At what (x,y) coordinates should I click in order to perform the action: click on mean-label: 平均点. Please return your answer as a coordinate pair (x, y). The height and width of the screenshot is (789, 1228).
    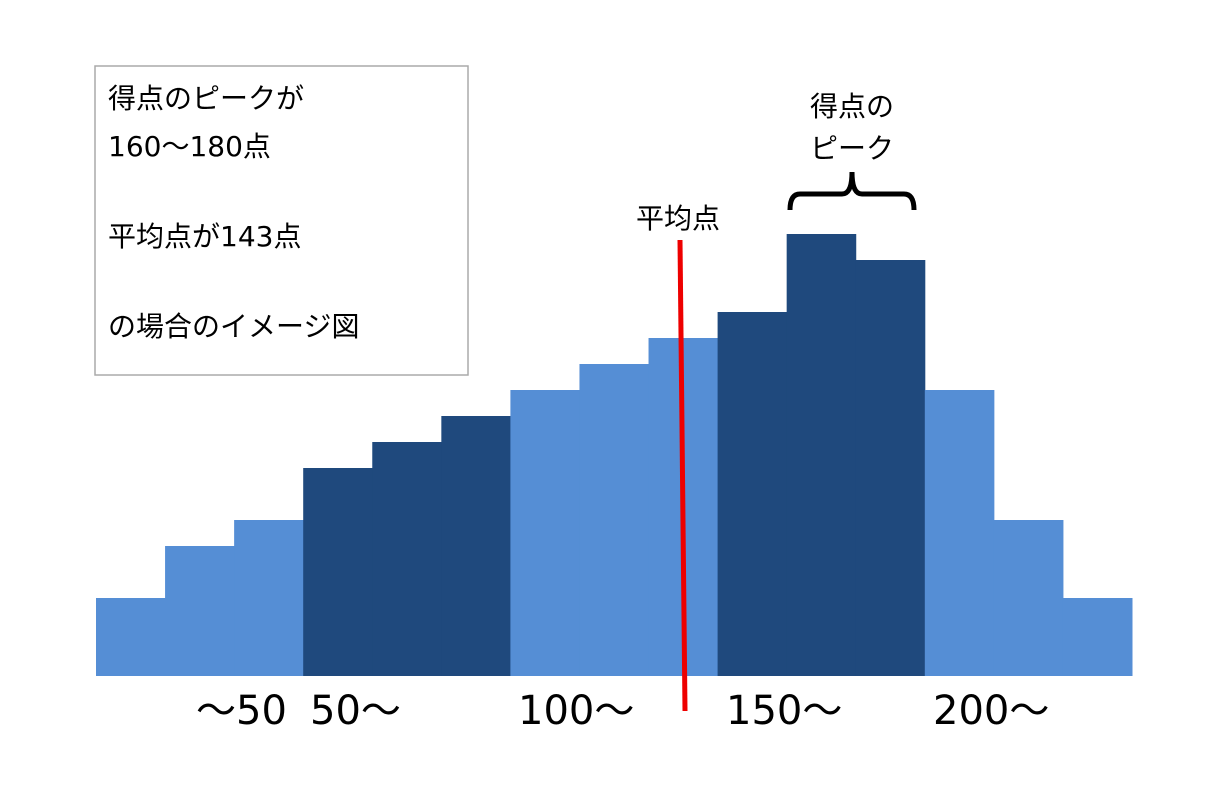
    Looking at the image, I should click on (678, 218).